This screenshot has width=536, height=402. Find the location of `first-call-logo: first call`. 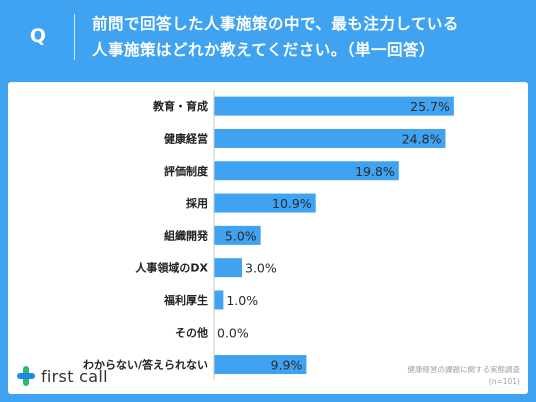

first-call-logo: first call is located at coordinates (62, 376).